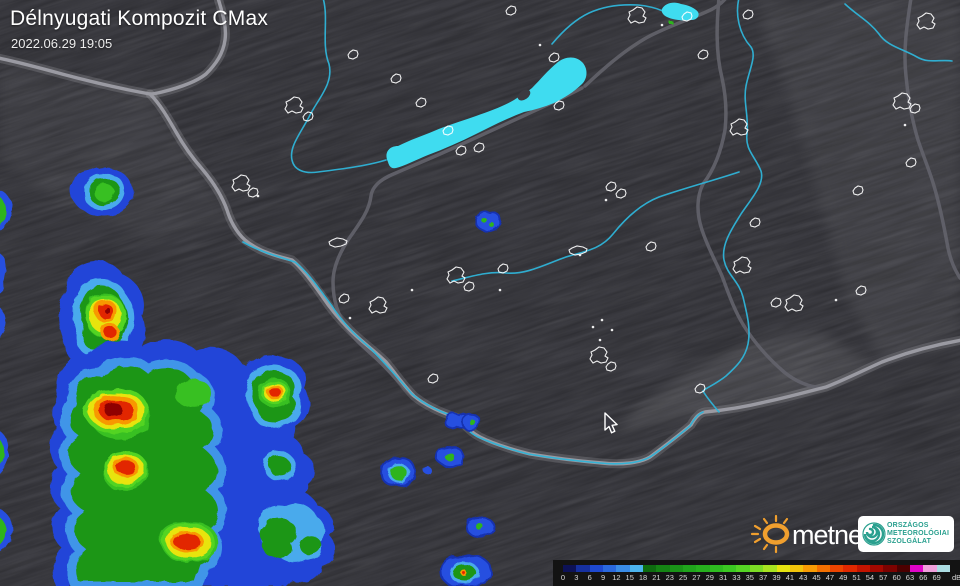  What do you see at coordinates (732, 206) in the screenshot?
I see `river-danube` at bounding box center [732, 206].